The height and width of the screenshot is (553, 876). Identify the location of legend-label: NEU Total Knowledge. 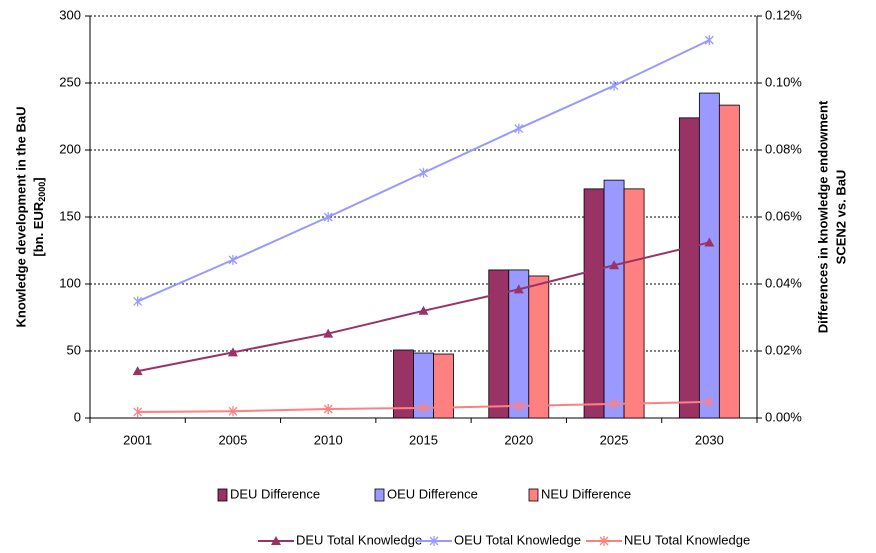
(687, 539).